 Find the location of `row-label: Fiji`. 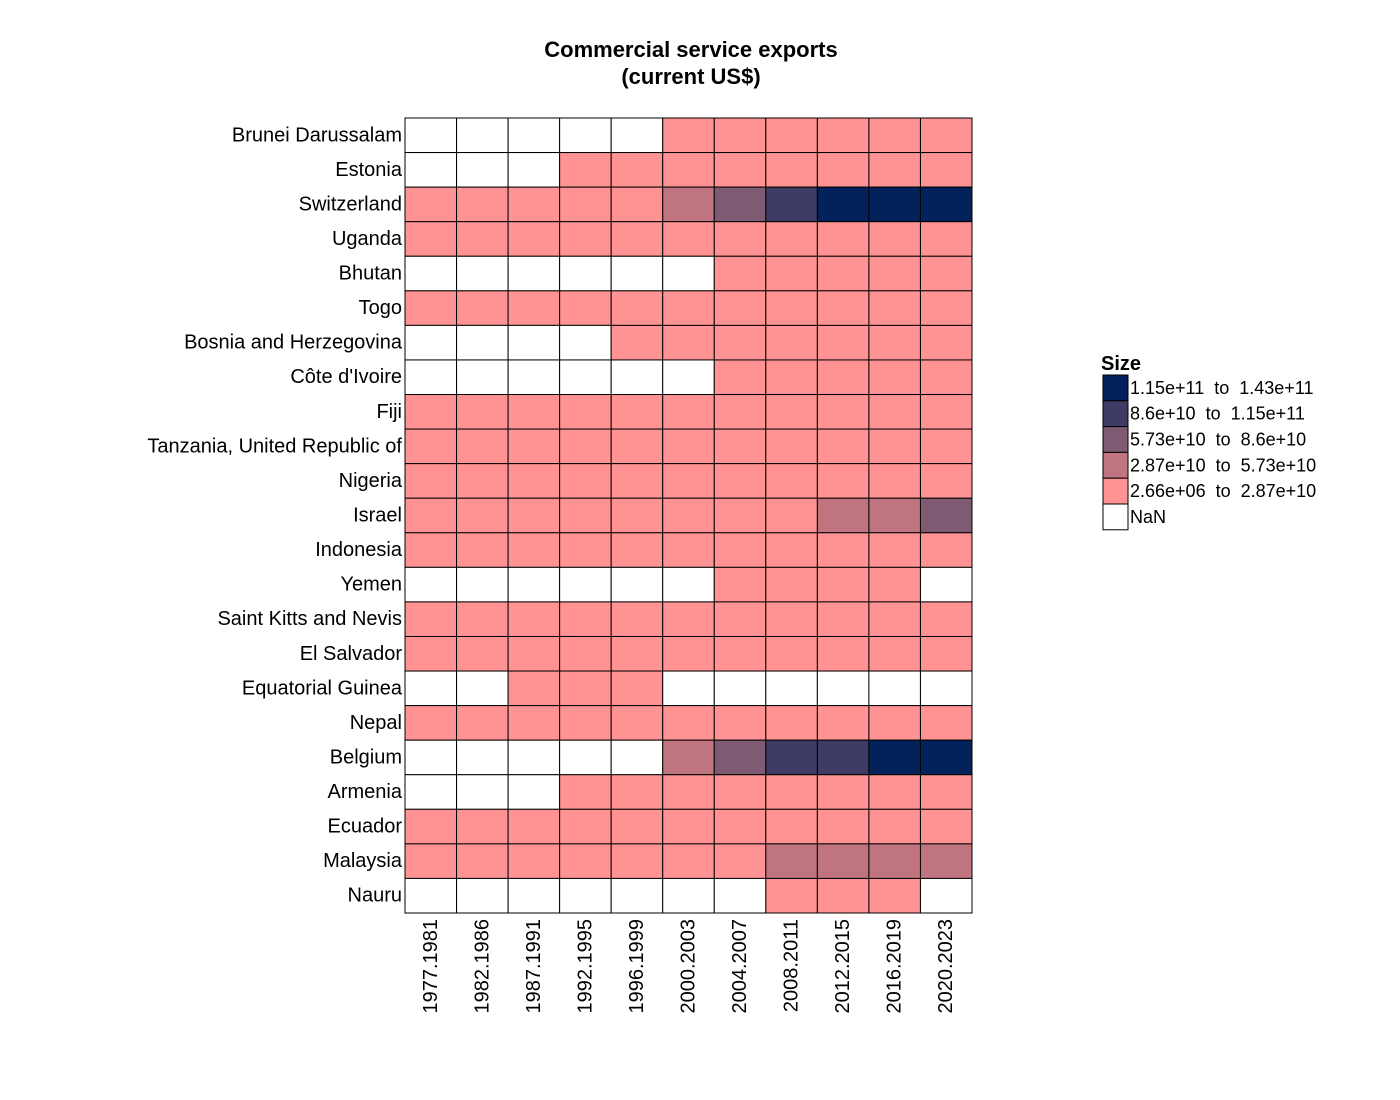

row-label: Fiji is located at coordinates (389, 412).